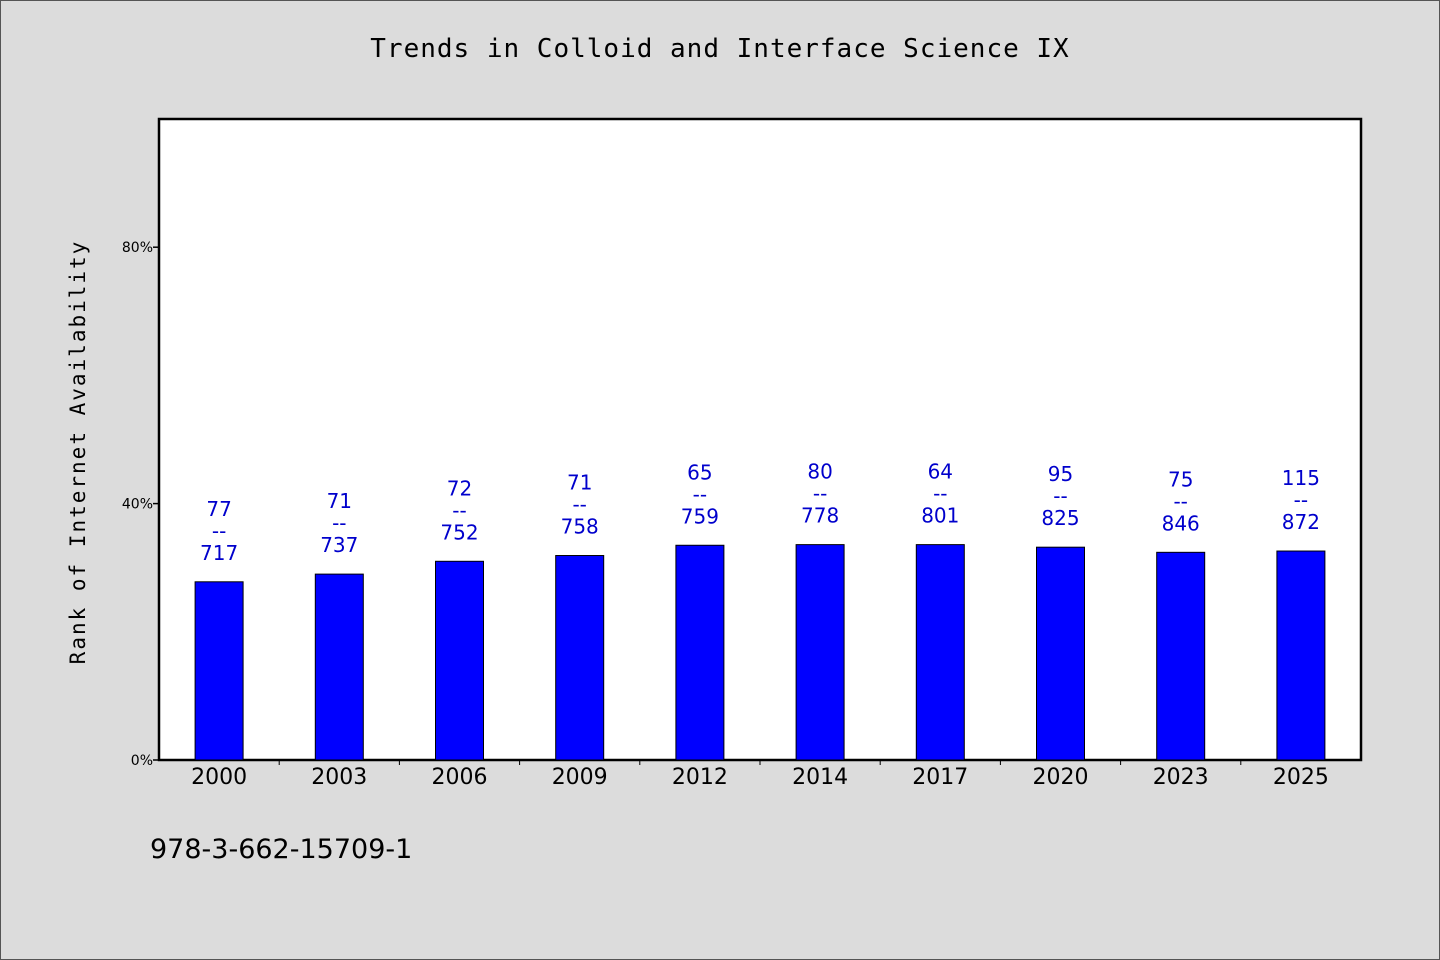 This screenshot has width=1440, height=960. Describe the element at coordinates (1060, 518) in the screenshot. I see `data-label-bottom: 825` at that location.